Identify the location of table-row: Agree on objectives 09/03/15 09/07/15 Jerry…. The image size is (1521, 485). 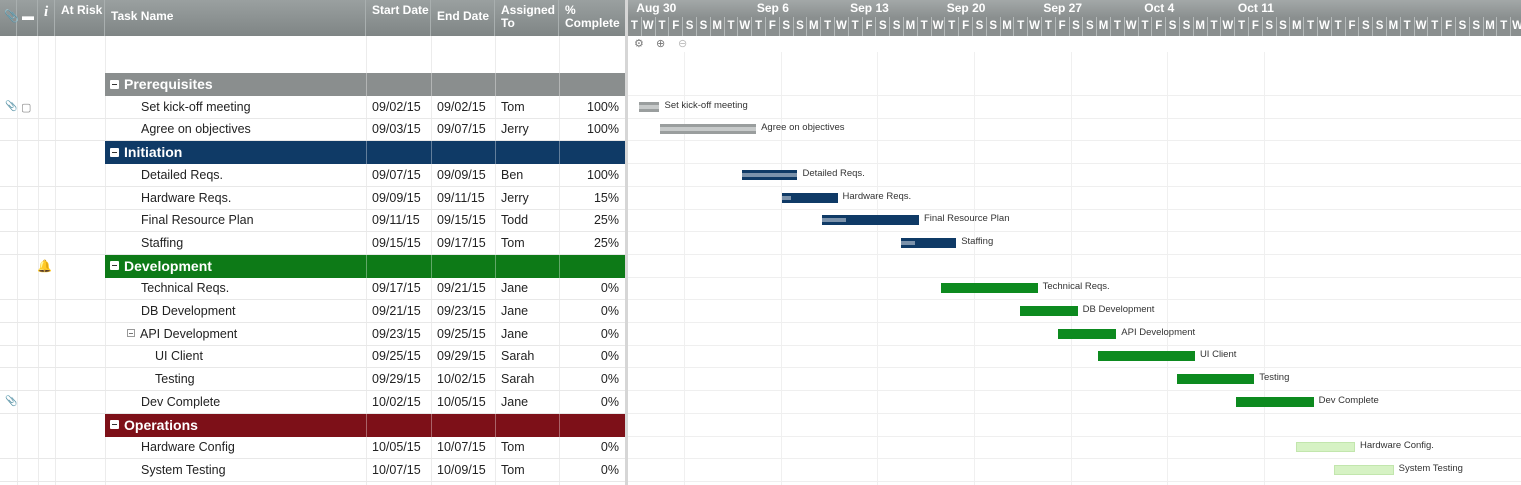
(312, 130).